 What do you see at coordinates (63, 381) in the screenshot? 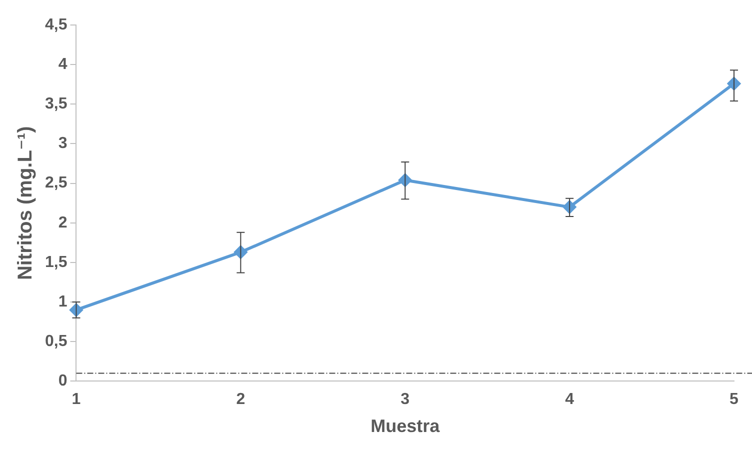
I see `y-tick-label: 0` at bounding box center [63, 381].